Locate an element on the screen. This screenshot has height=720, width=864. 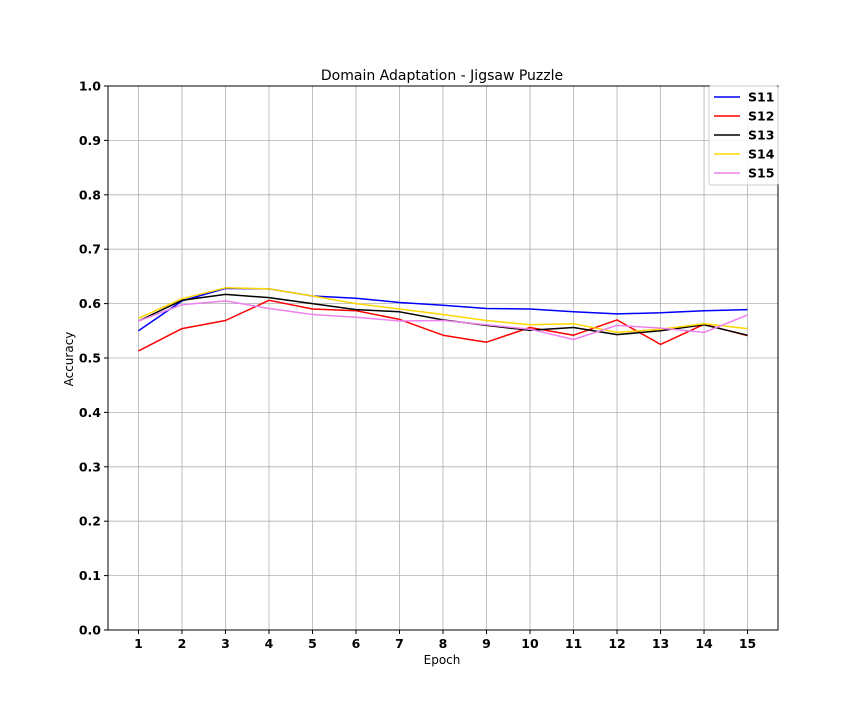
x-tick-label: 2 is located at coordinates (182, 643).